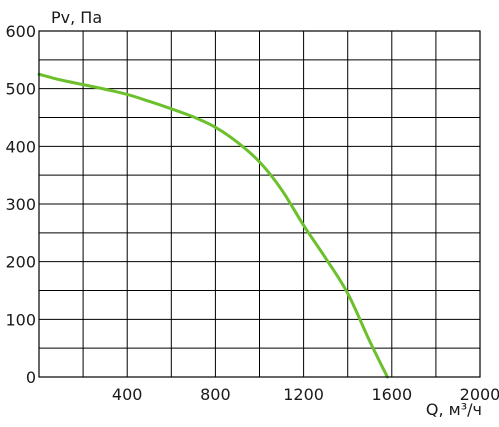 This screenshot has height=427, width=499. Describe the element at coordinates (303, 394) in the screenshot. I see `x-tick-label: 1200` at that location.